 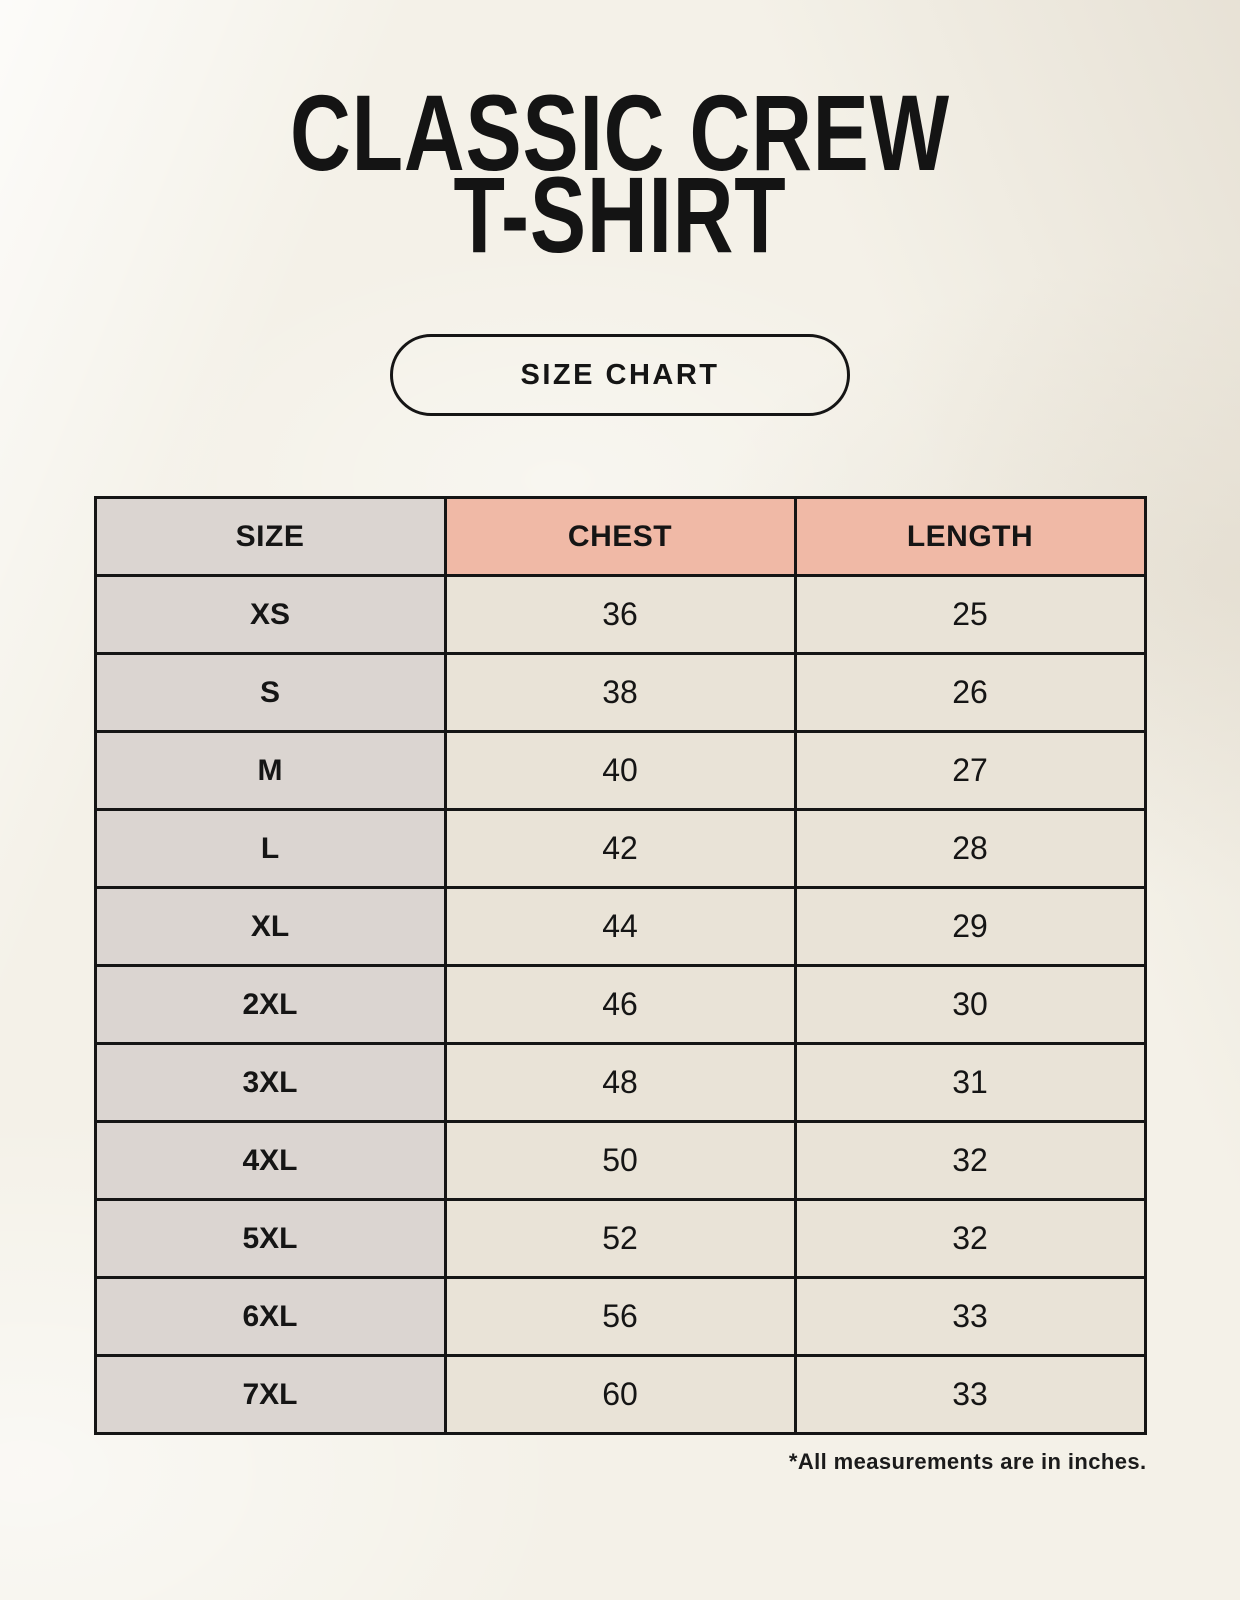 I want to click on chest-cell: 40, so click(x=620, y=771).